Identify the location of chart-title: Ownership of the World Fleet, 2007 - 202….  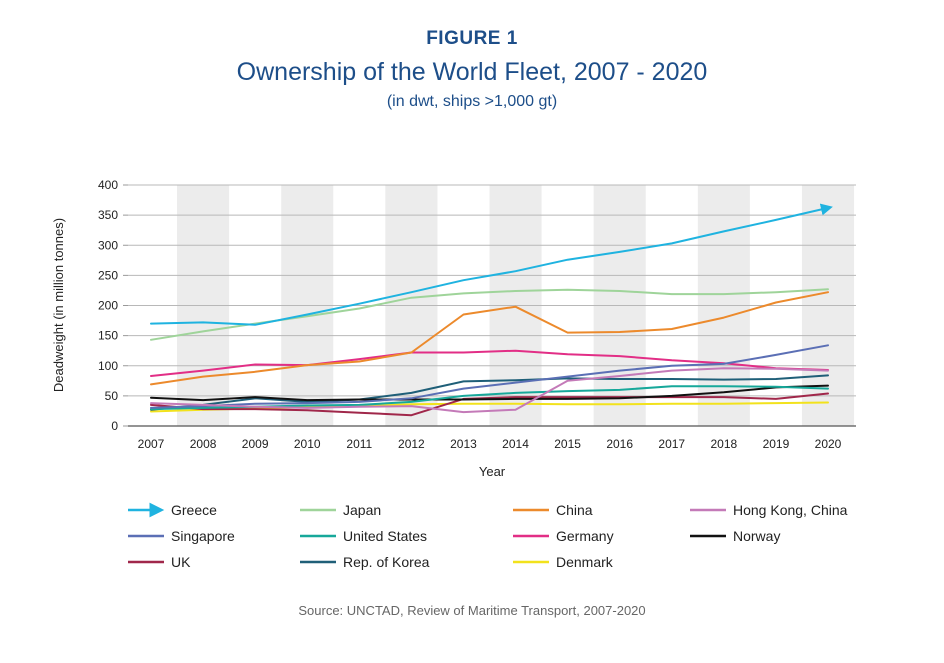
(472, 72).